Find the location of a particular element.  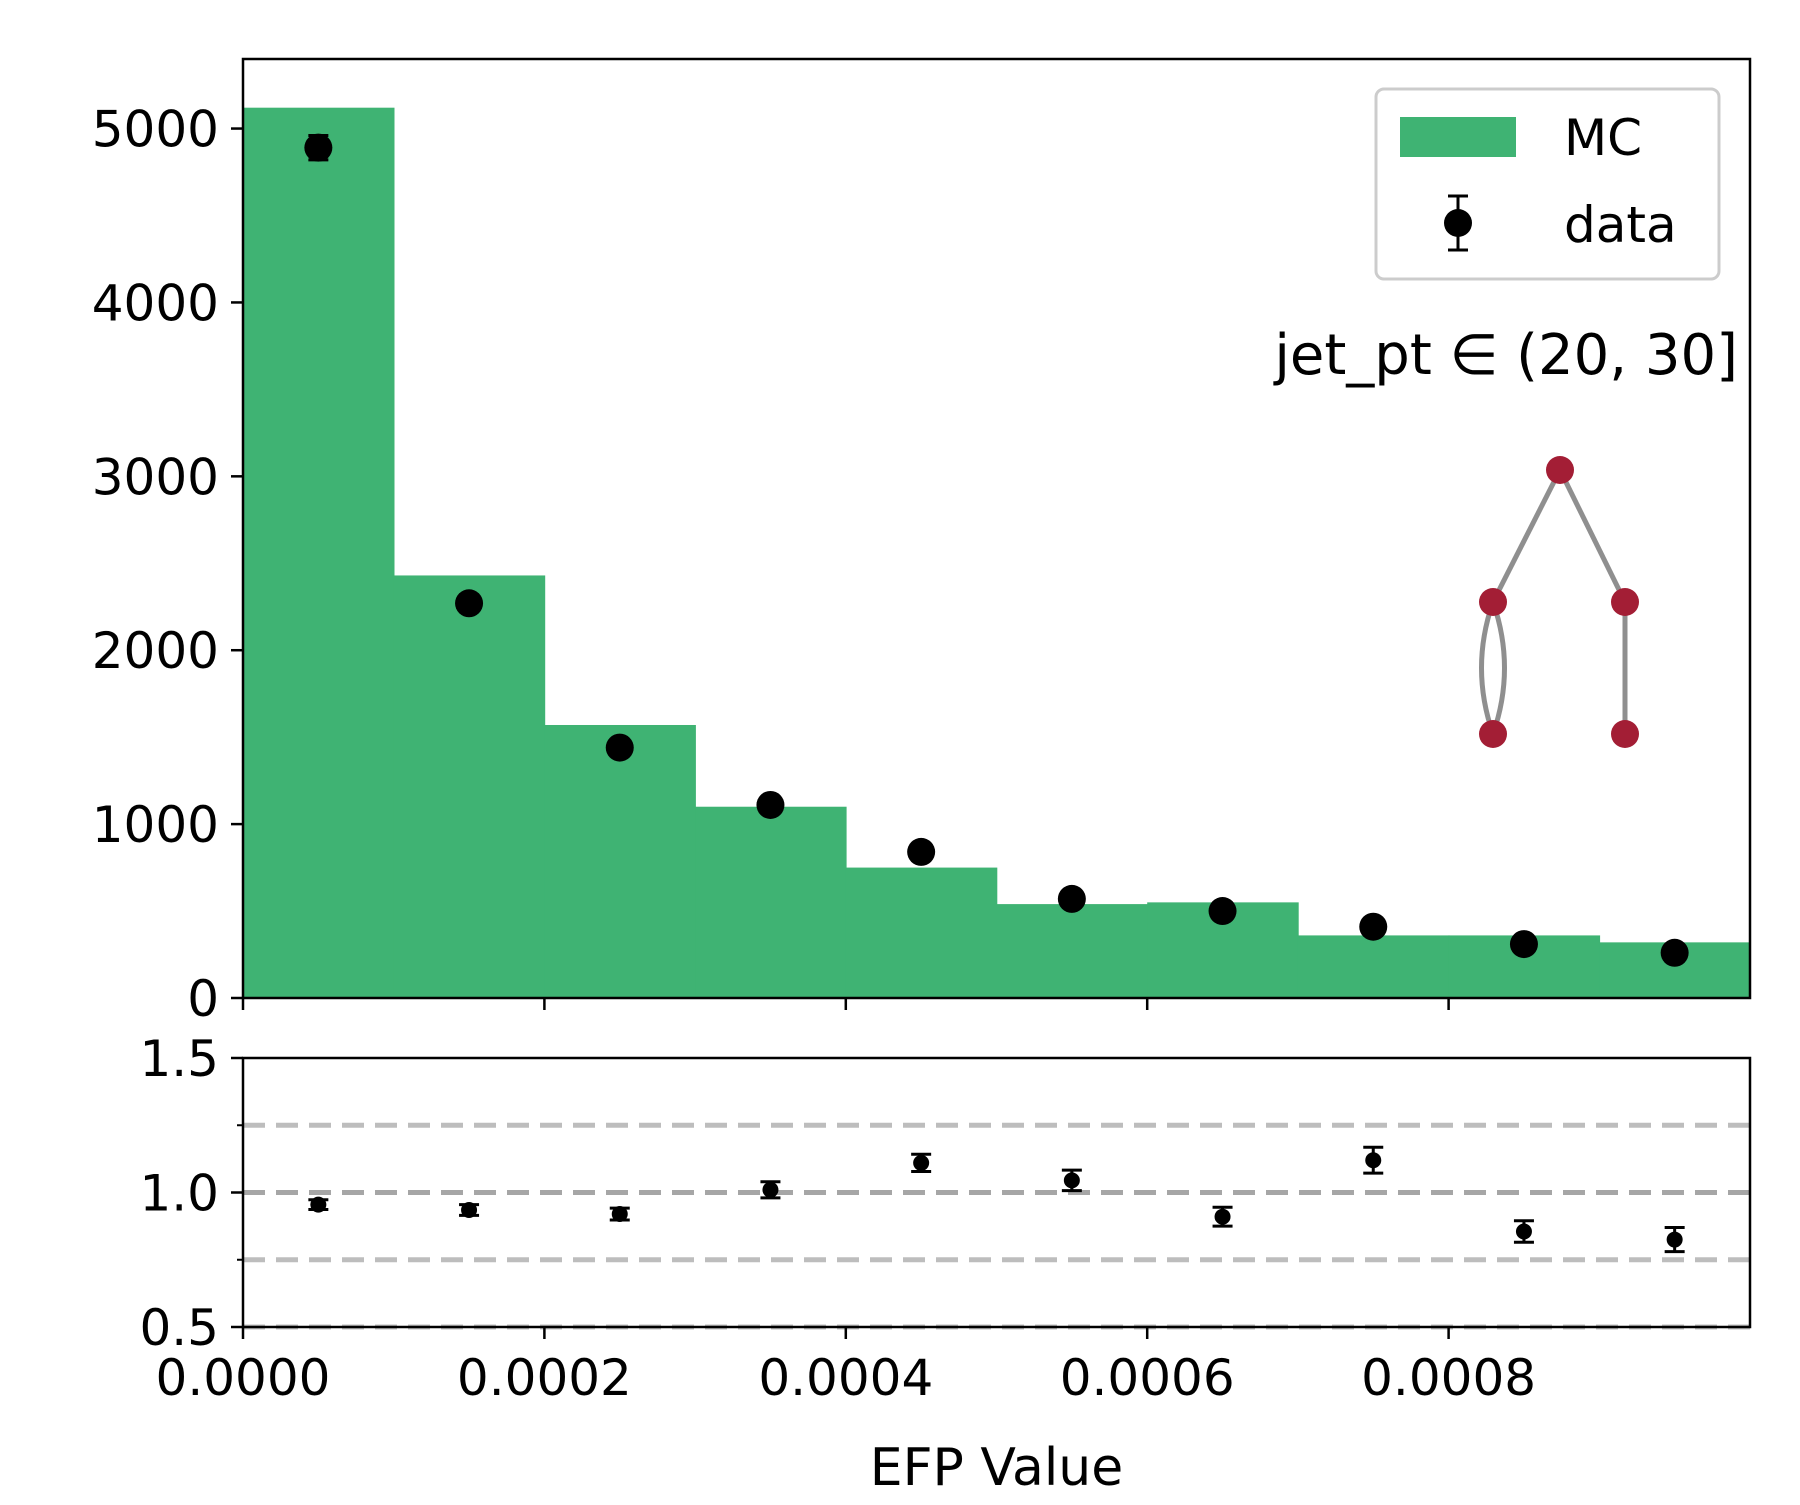

y-tick-label: 0 is located at coordinates (203, 999).